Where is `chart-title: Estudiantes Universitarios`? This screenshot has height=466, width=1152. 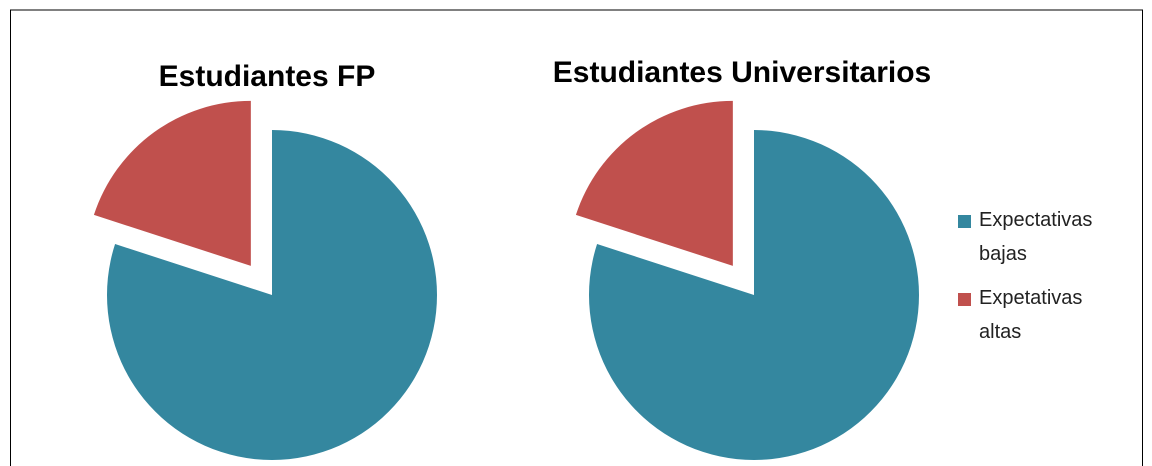
chart-title: Estudiantes Universitarios is located at coordinates (742, 72).